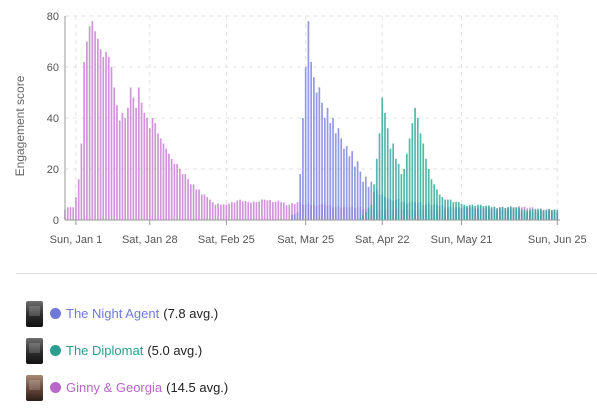 The width and height of the screenshot is (597, 412). Describe the element at coordinates (105, 350) in the screenshot. I see `series-name: The Diplomat` at that location.